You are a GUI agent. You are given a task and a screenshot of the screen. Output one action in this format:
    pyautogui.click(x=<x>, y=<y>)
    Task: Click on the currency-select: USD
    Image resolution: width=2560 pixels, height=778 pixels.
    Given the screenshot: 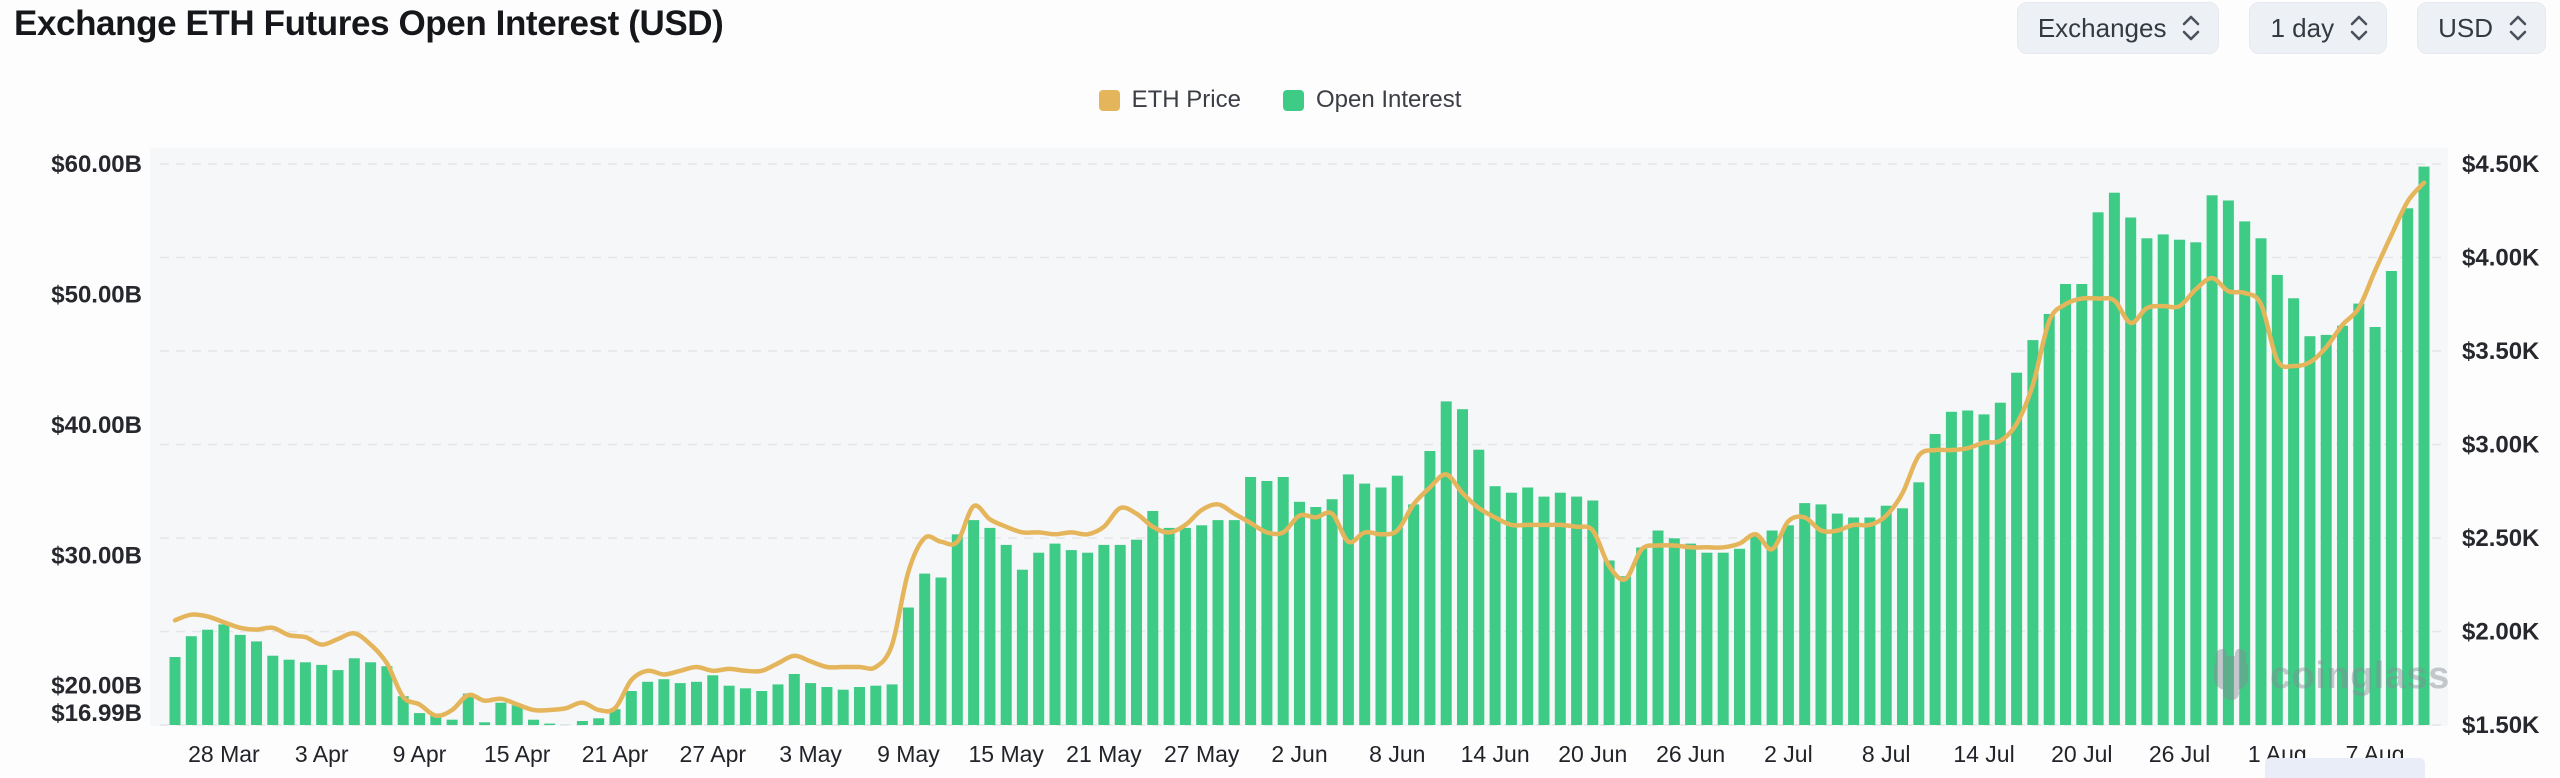 What is the action you would take?
    pyautogui.click(x=2481, y=28)
    